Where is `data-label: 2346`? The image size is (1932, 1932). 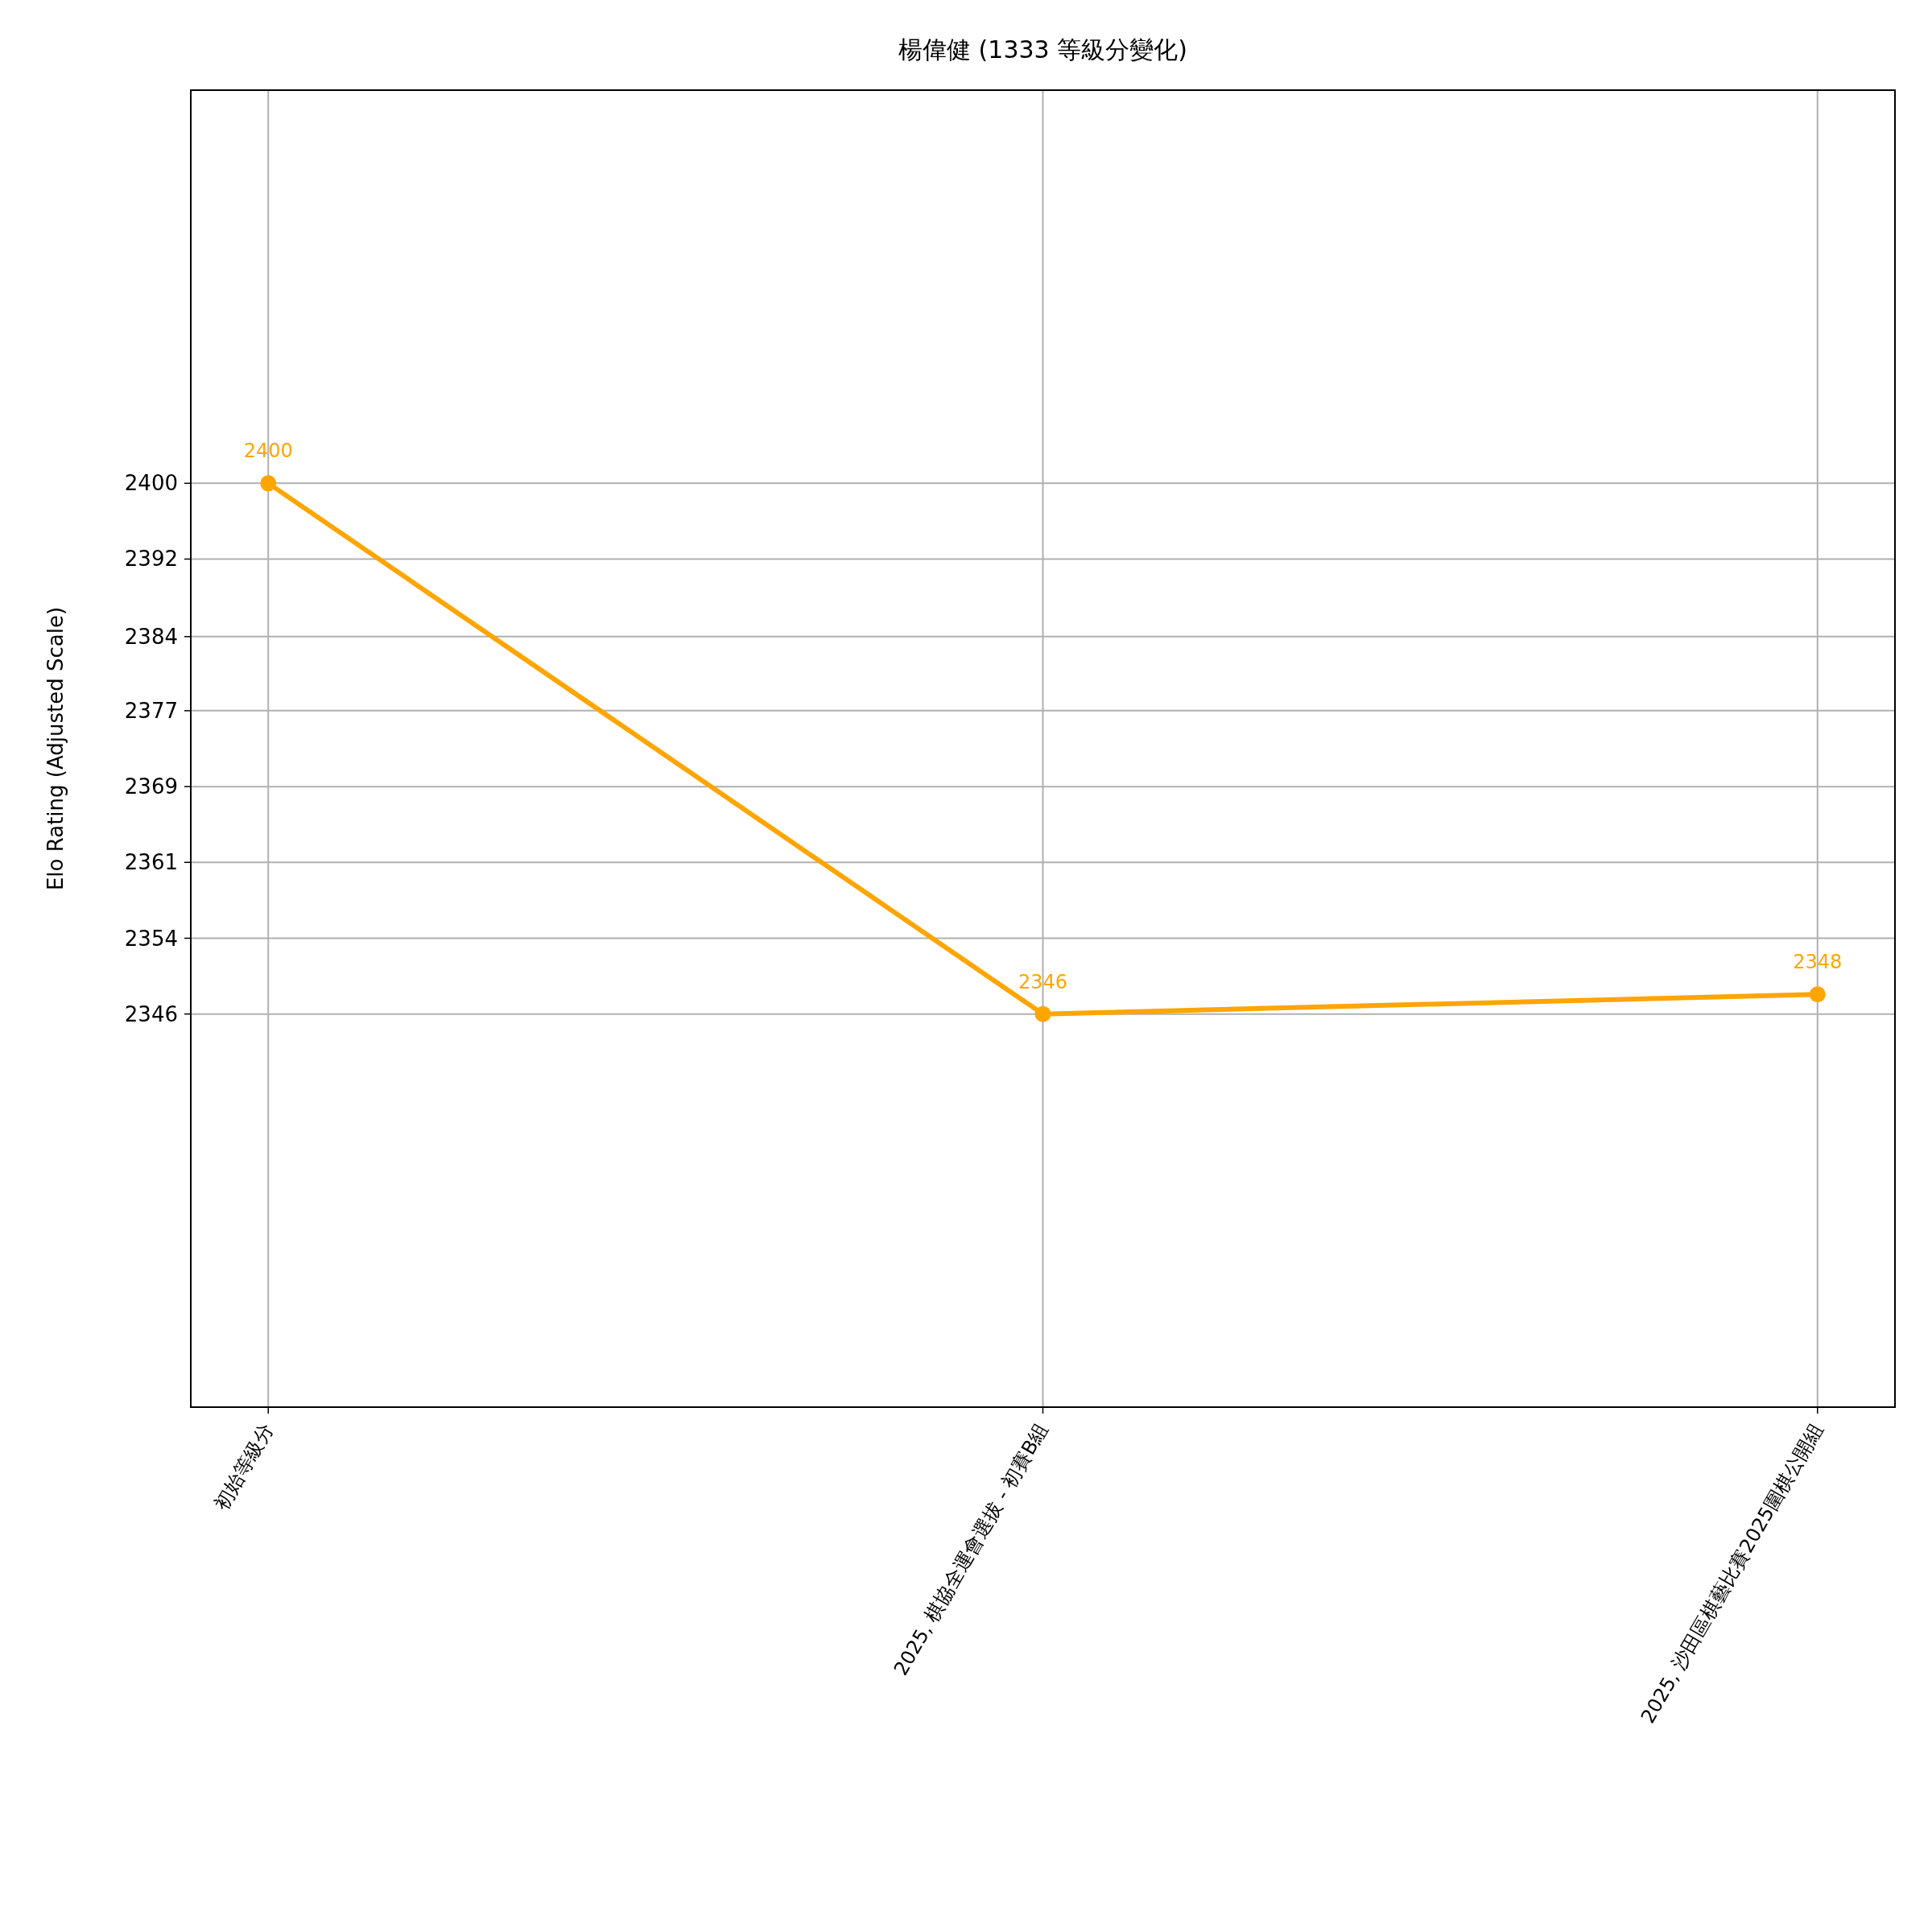 data-label: 2346 is located at coordinates (1043, 981).